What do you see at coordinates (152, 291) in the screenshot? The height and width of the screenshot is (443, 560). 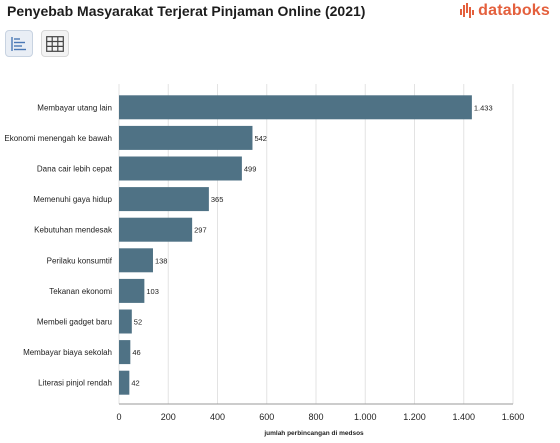 I see `value-label: 103` at bounding box center [152, 291].